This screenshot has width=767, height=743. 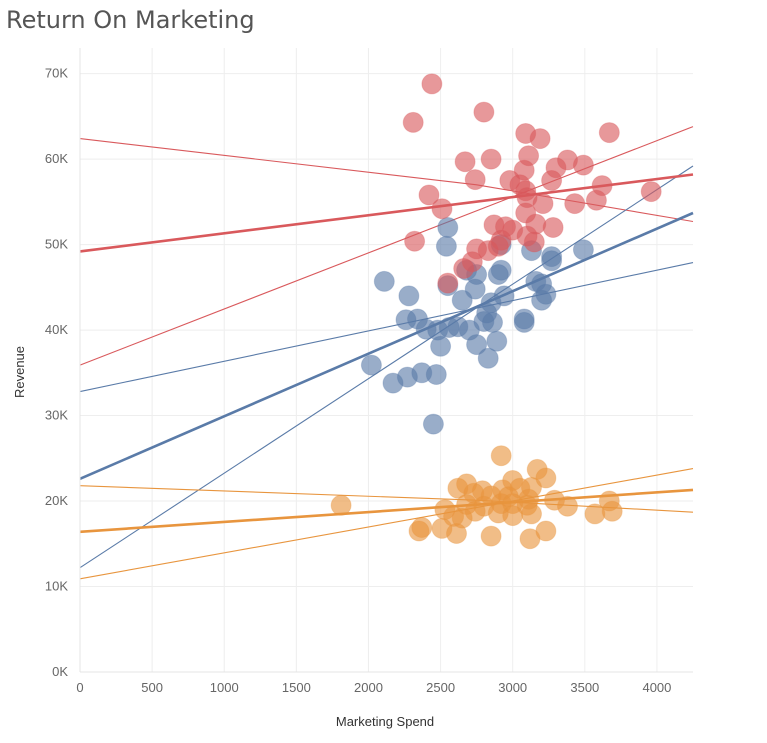 I want to click on chart-title: Return On Marketing, so click(x=130, y=20).